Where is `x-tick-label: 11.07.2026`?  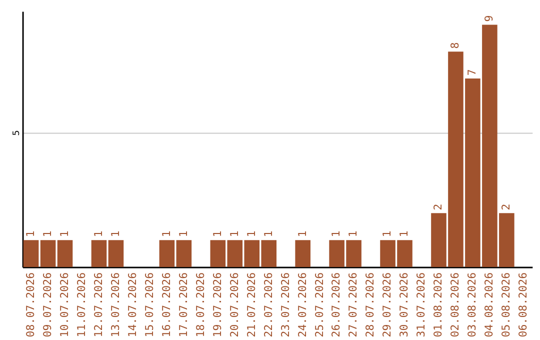
x-tick-label: 11.07.2026 is located at coordinates (81, 305).